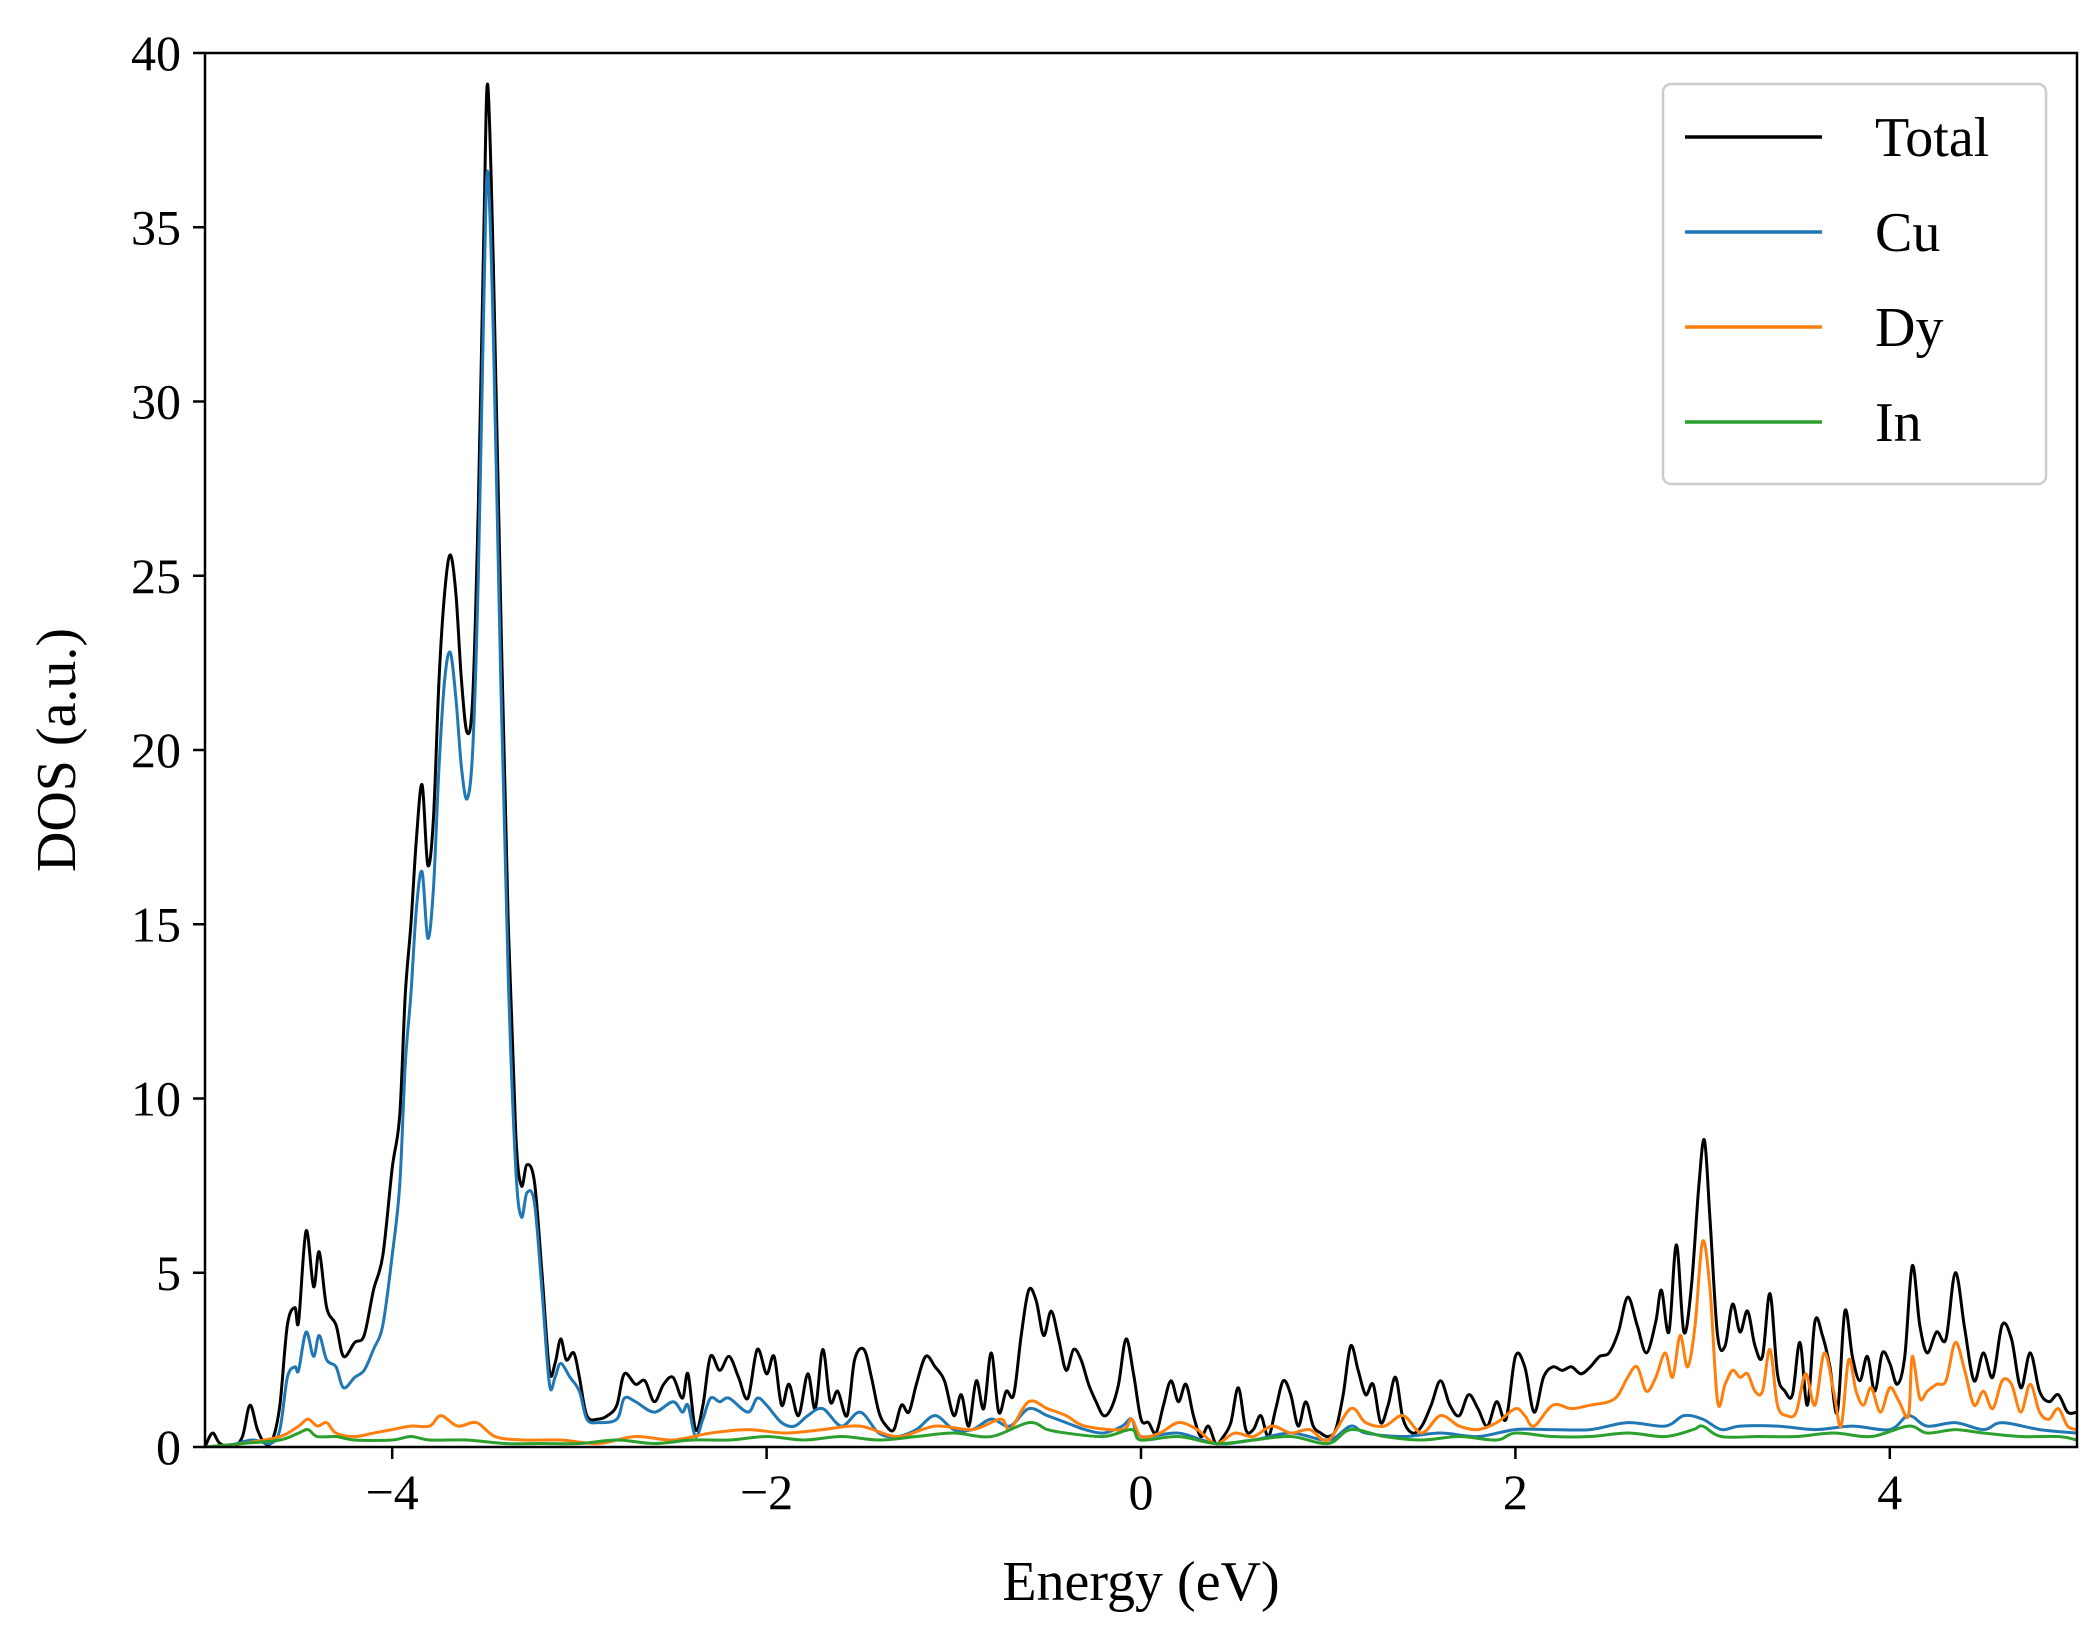 This screenshot has width=2097, height=1635. What do you see at coordinates (1141, 1343) in the screenshot?
I see `series-line-dy` at bounding box center [1141, 1343].